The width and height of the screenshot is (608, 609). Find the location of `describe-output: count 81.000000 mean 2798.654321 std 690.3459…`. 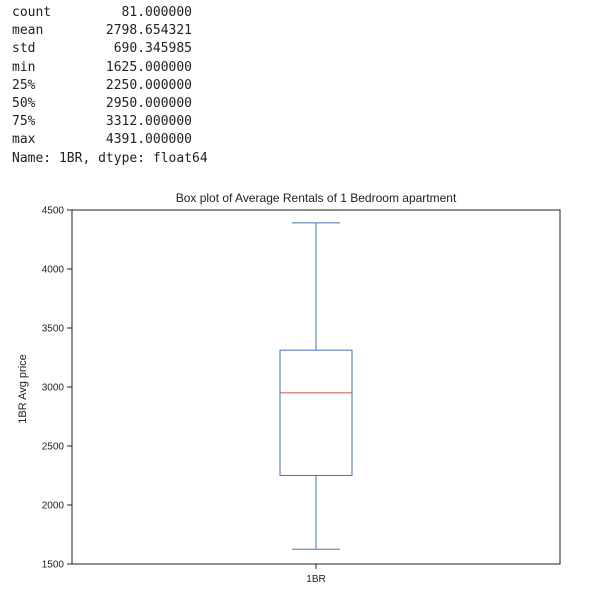

describe-output: count 81.000000 mean 2798.654321 std 690.3459… is located at coordinates (110, 86).